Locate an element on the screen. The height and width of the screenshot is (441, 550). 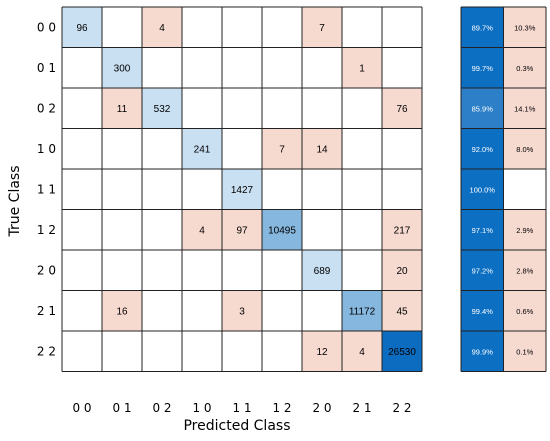
matrix-cell-value: 20 is located at coordinates (402, 271).